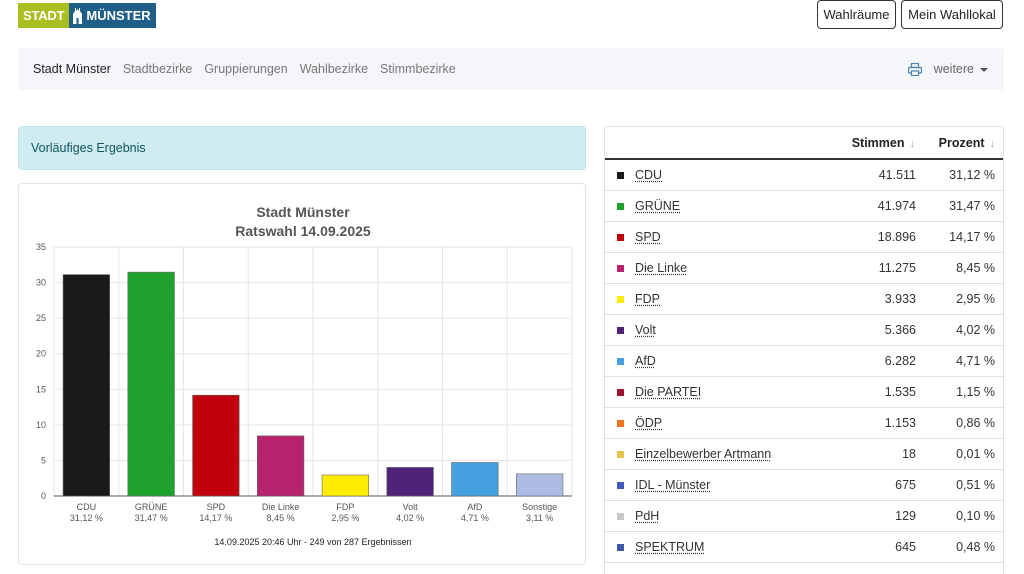  What do you see at coordinates (303, 231) in the screenshot?
I see `chart-subtitle: Ratswahl 14.09.2025` at bounding box center [303, 231].